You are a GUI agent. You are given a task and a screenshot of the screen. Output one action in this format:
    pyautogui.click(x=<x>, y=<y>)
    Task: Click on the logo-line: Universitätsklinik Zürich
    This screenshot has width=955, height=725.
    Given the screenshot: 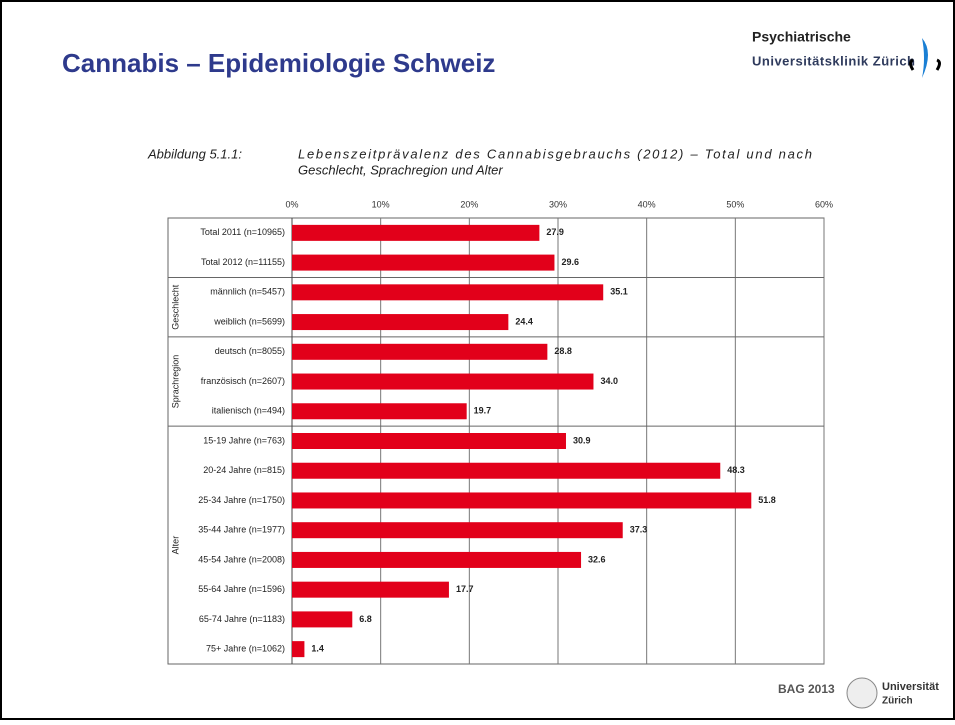 What is the action you would take?
    pyautogui.click(x=834, y=60)
    